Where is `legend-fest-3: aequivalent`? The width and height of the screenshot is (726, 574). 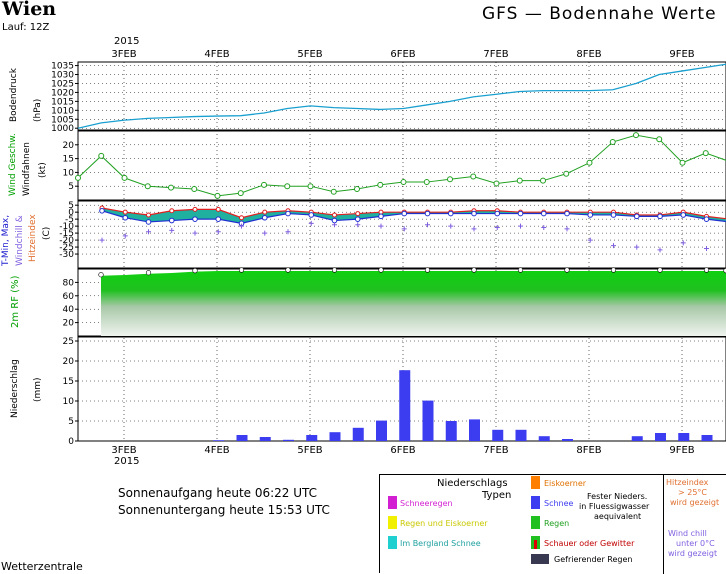 legend-fest-3: aequivalent is located at coordinates (618, 516).